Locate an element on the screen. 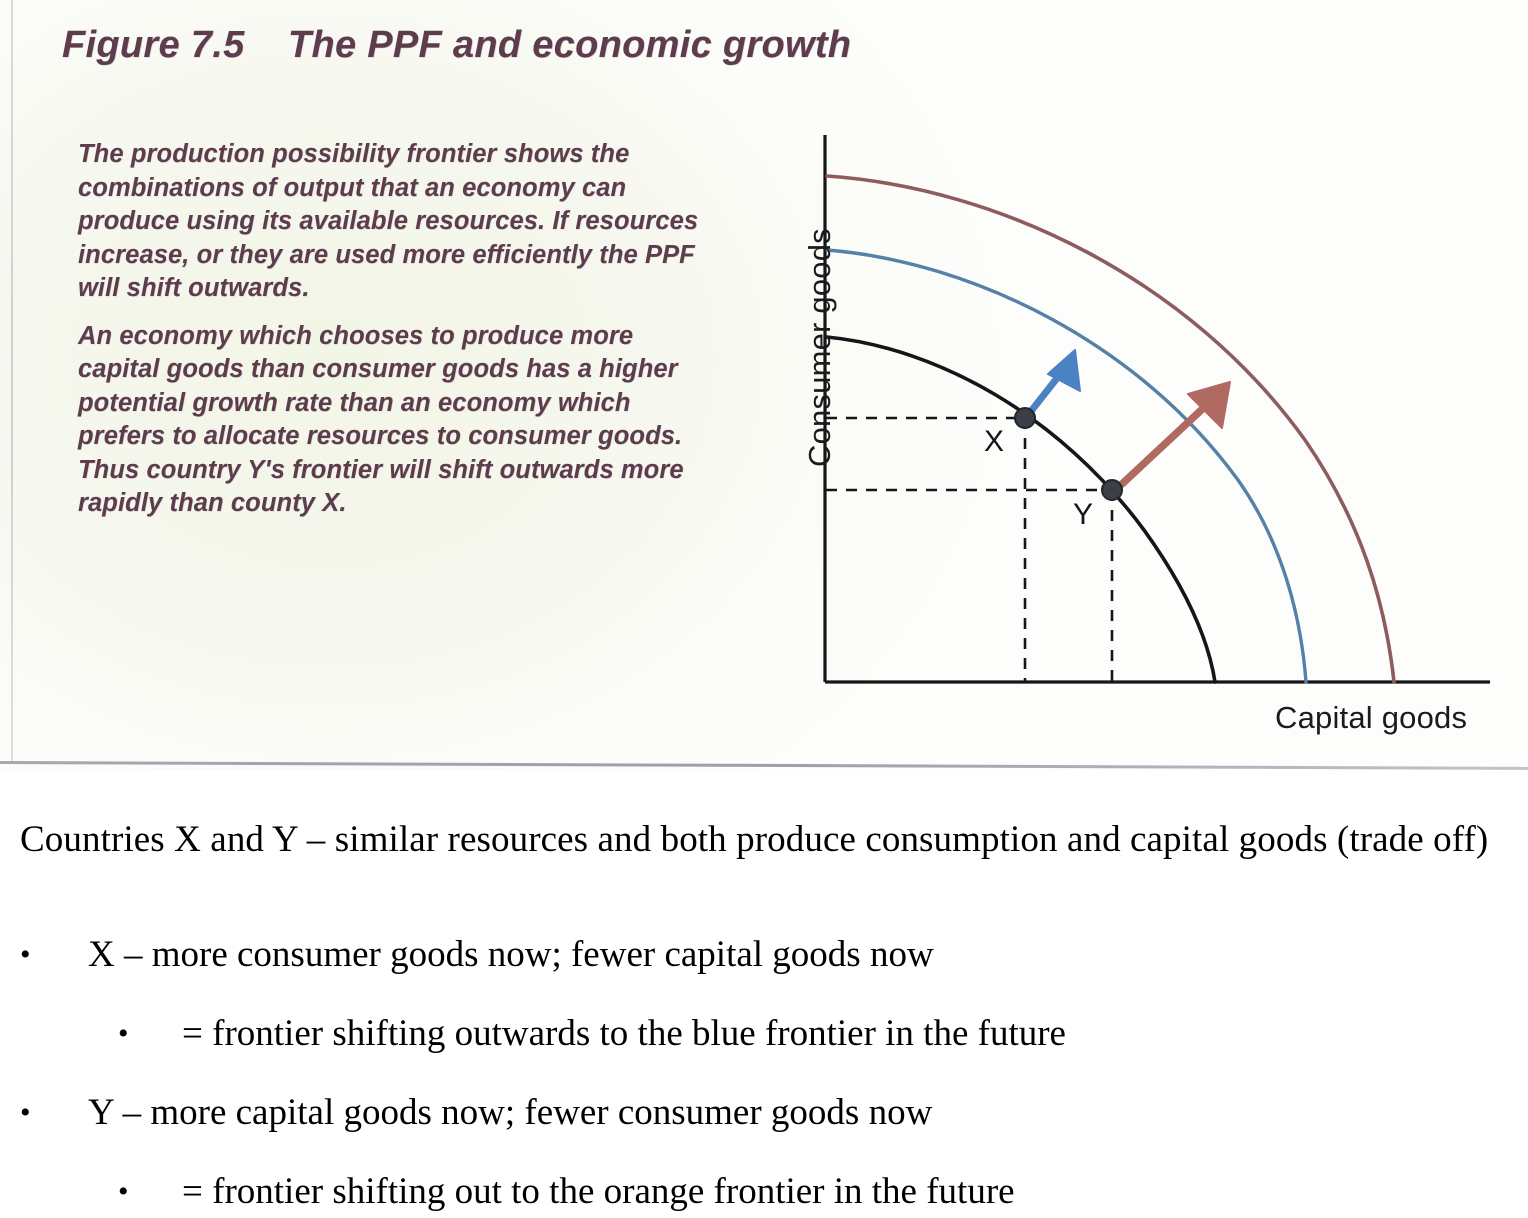 This screenshot has height=1218, width=1528. ppf-curve-middle-blue is located at coordinates (1066, 466).